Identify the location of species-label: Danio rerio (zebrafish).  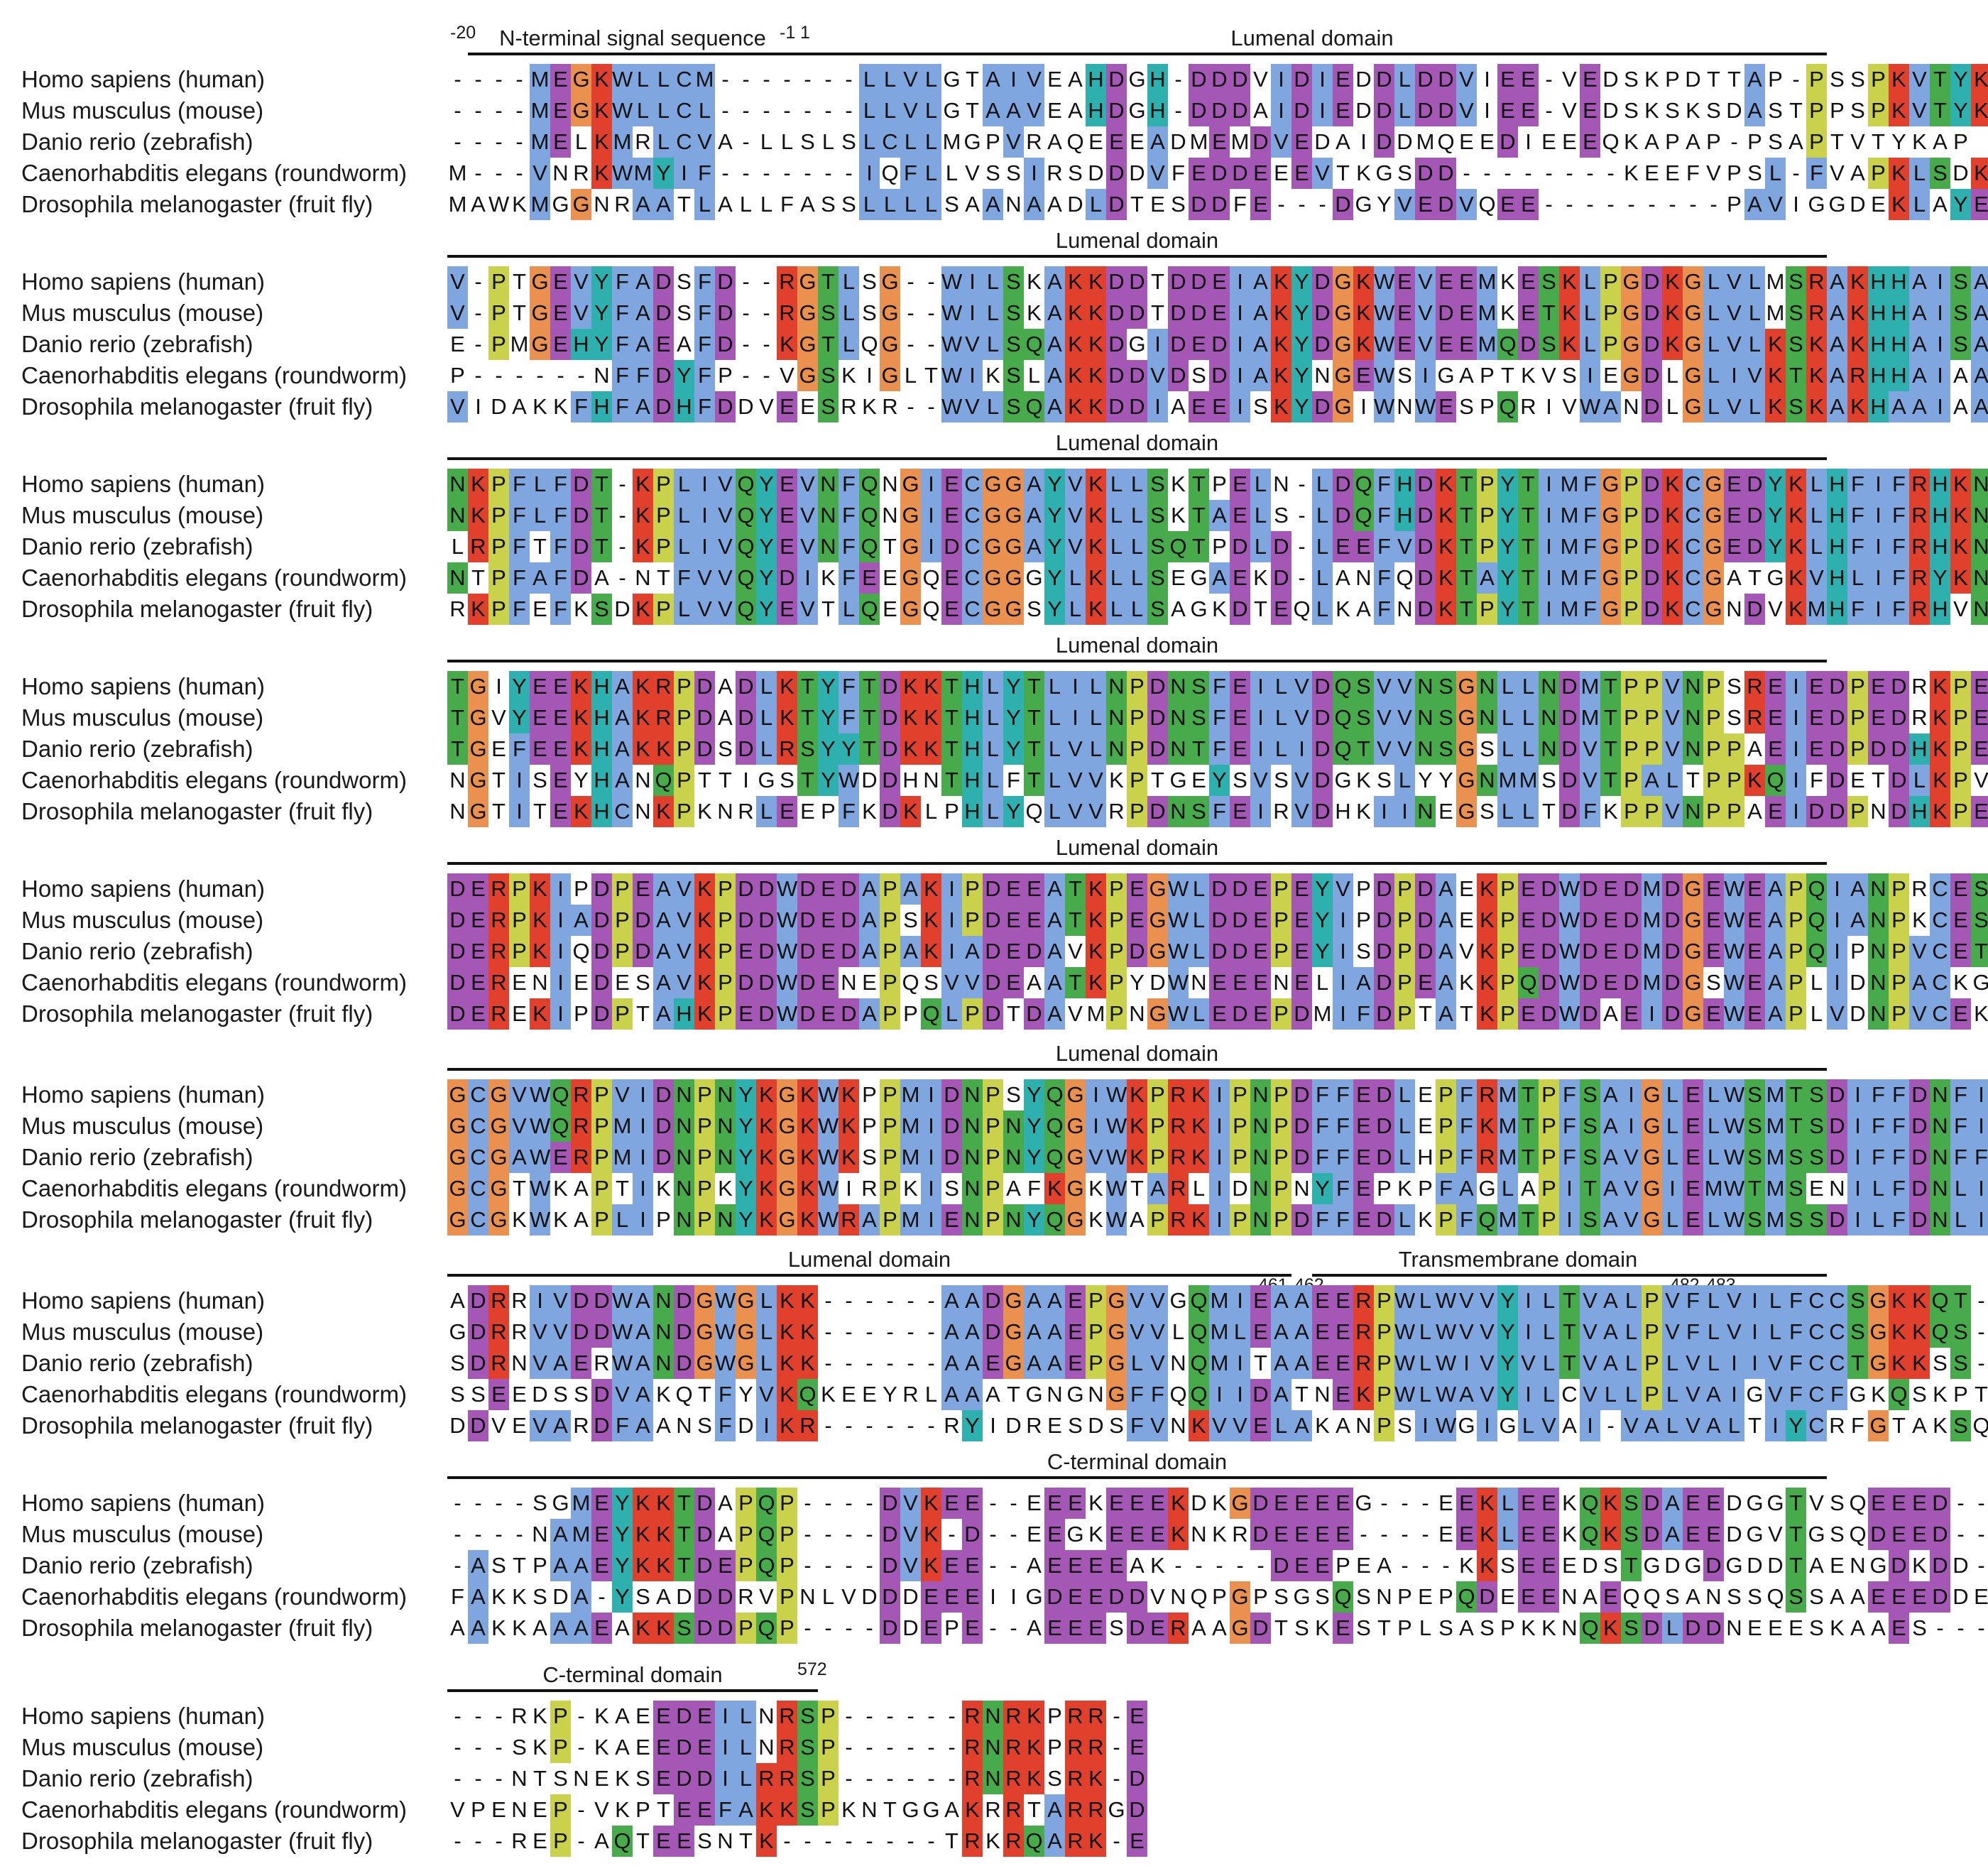
(137, 1565).